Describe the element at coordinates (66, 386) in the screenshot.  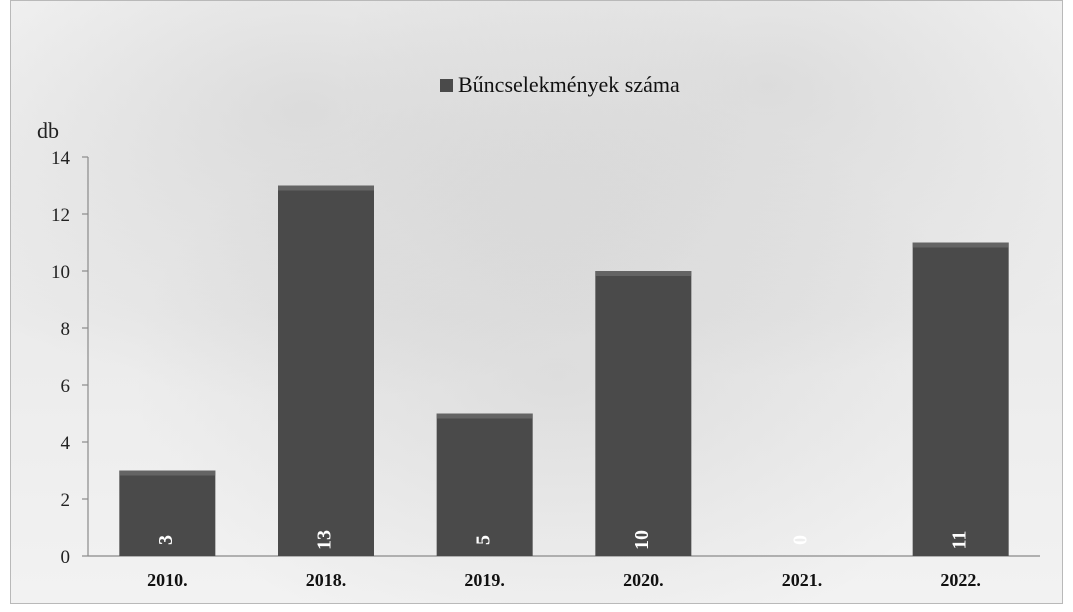
I see `y-tick-label-6: 6` at that location.